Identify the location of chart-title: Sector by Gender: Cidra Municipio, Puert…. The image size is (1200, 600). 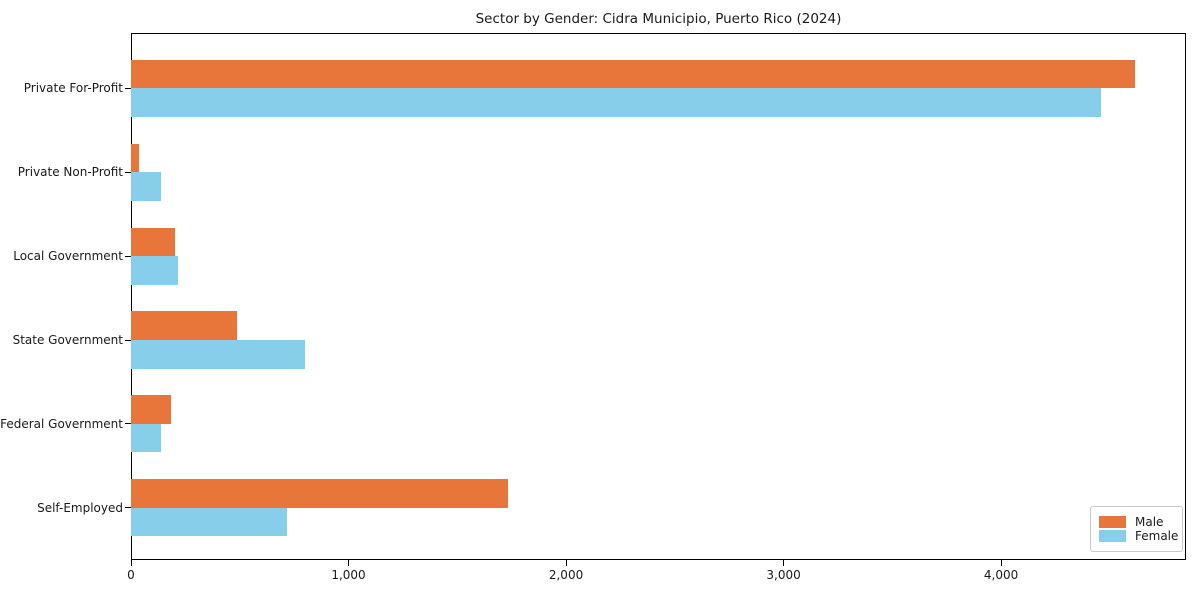
(658, 19).